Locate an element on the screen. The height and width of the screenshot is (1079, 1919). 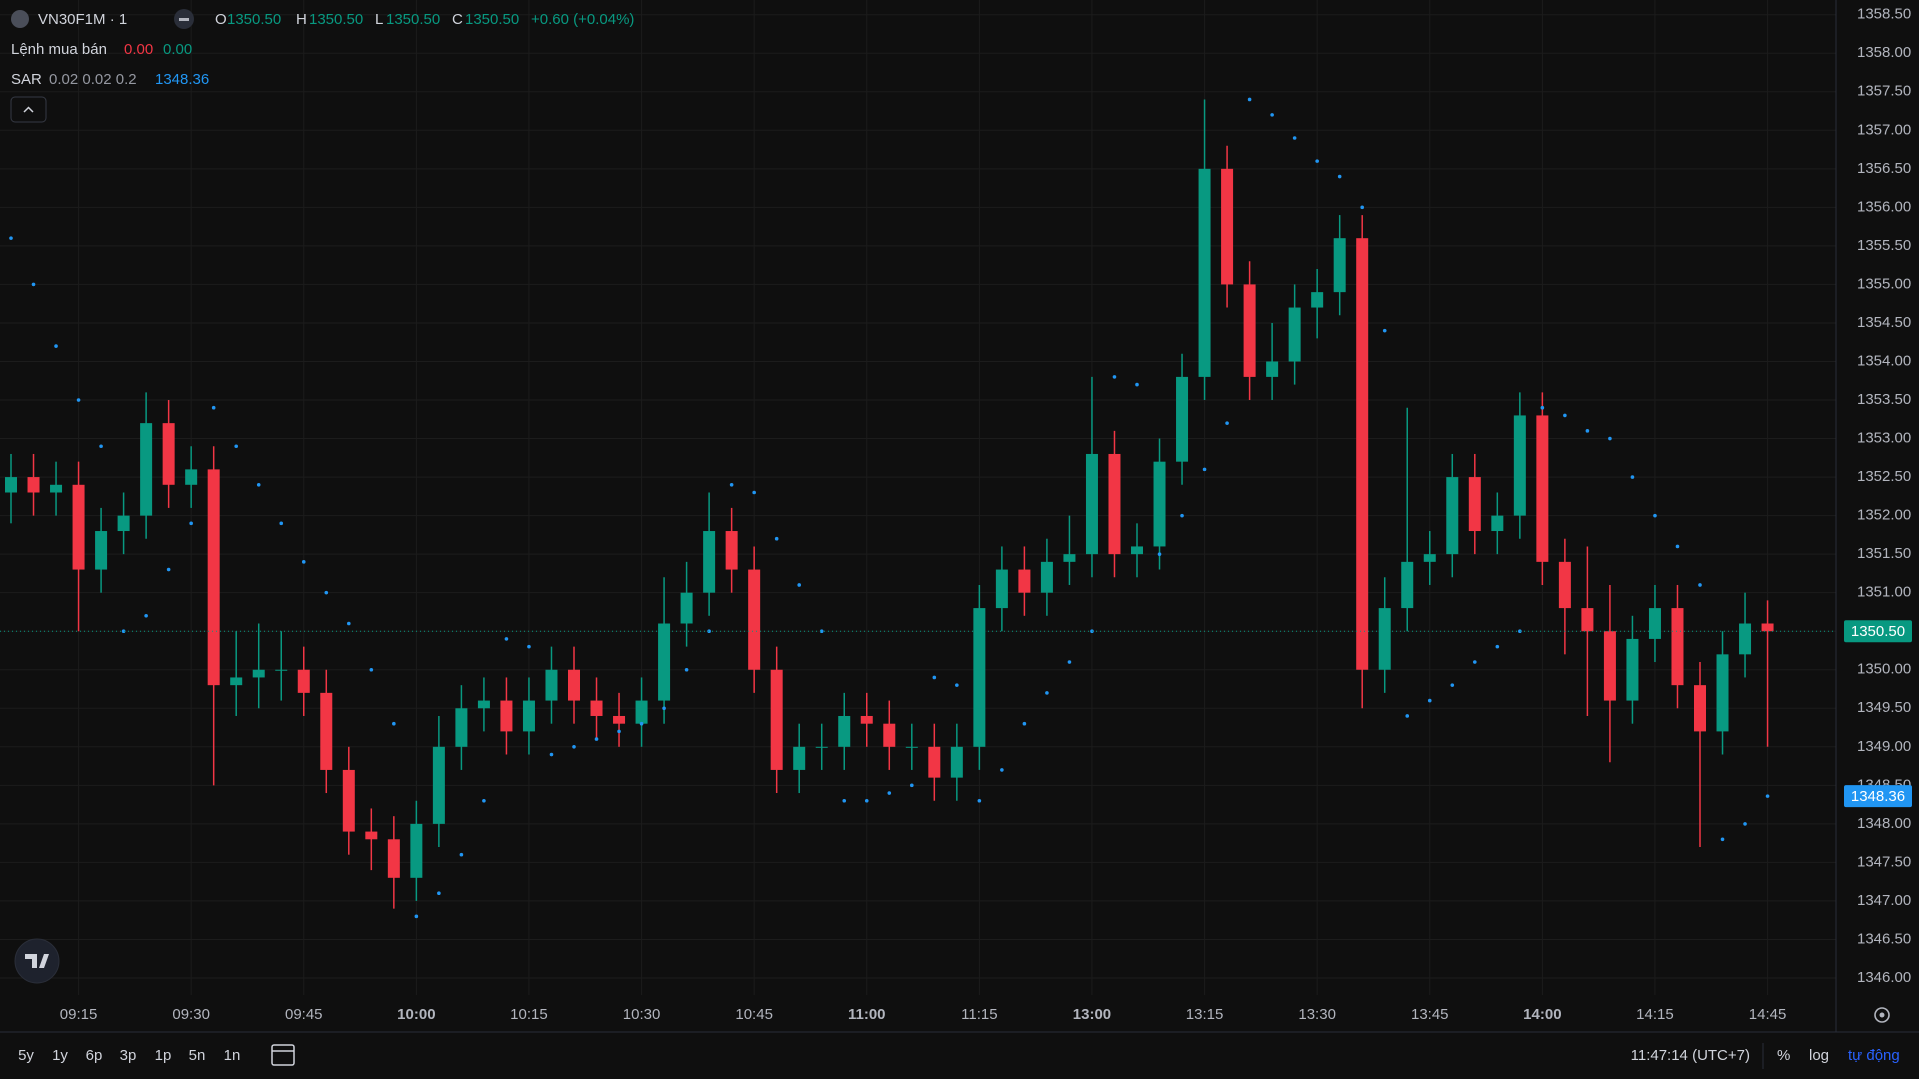
x-tick-label: 14:15 is located at coordinates (1655, 1014).